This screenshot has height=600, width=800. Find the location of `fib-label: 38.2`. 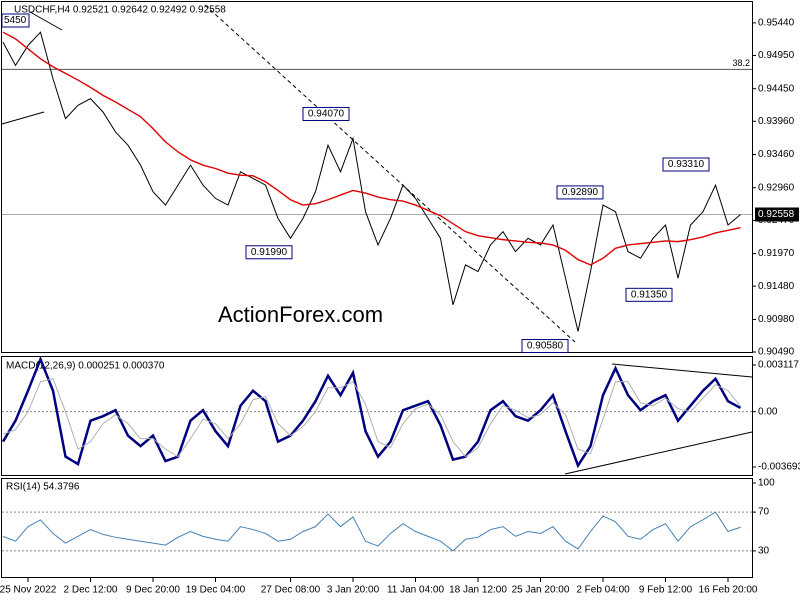

fib-label: 38.2 is located at coordinates (741, 63).